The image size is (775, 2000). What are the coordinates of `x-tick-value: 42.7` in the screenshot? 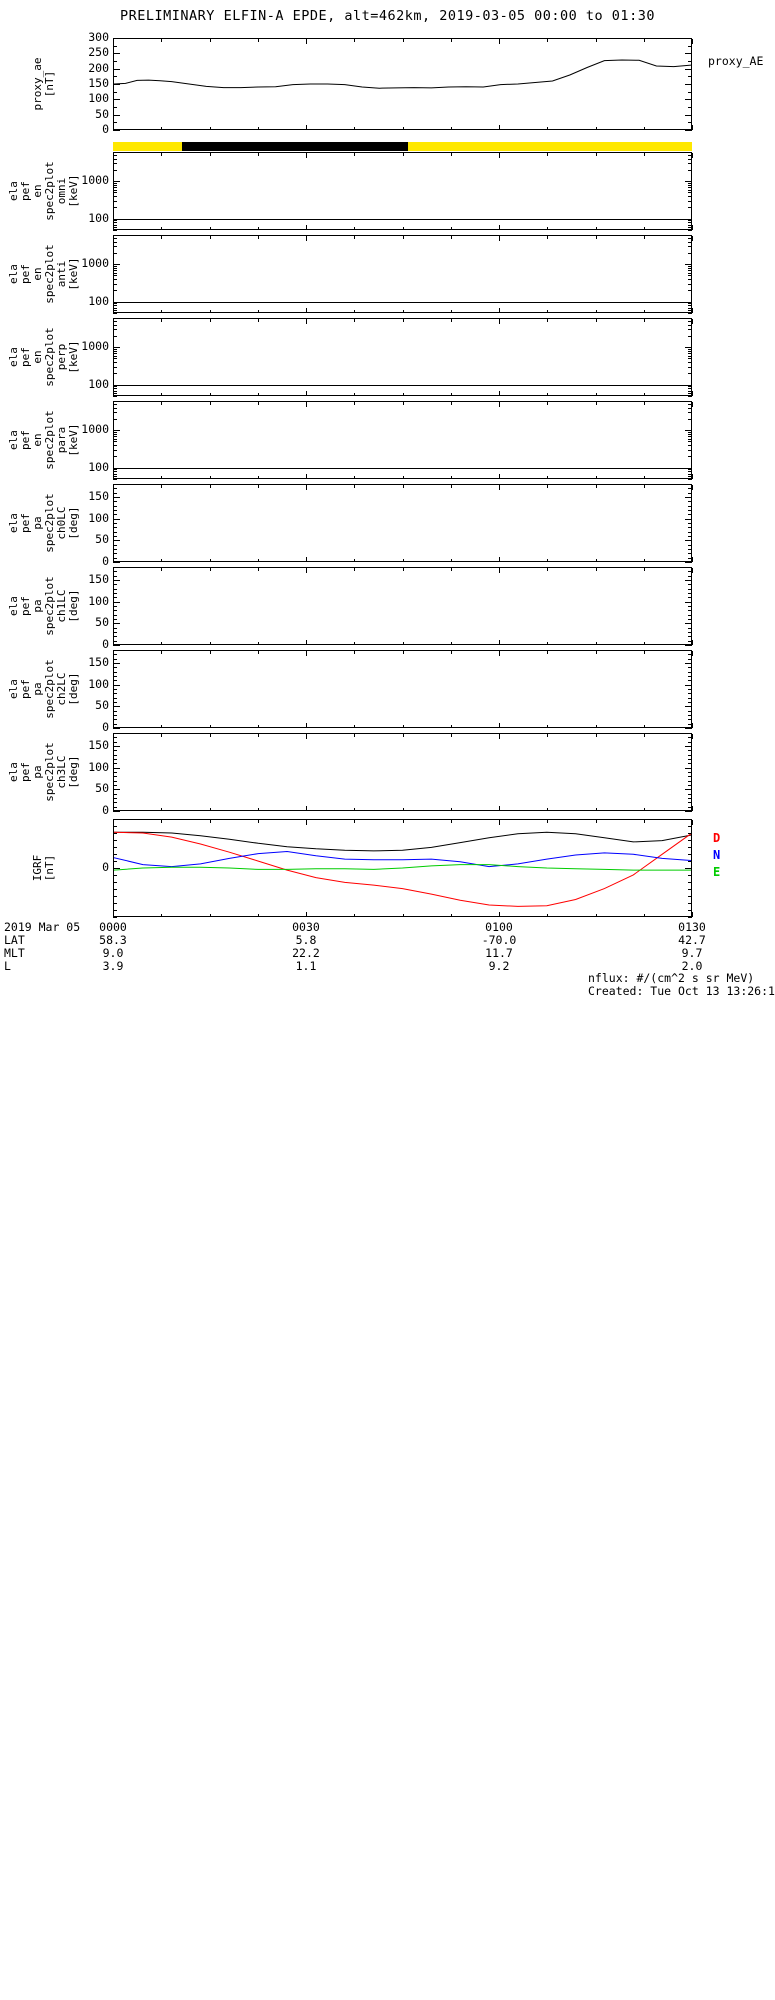 It's located at (692, 940).